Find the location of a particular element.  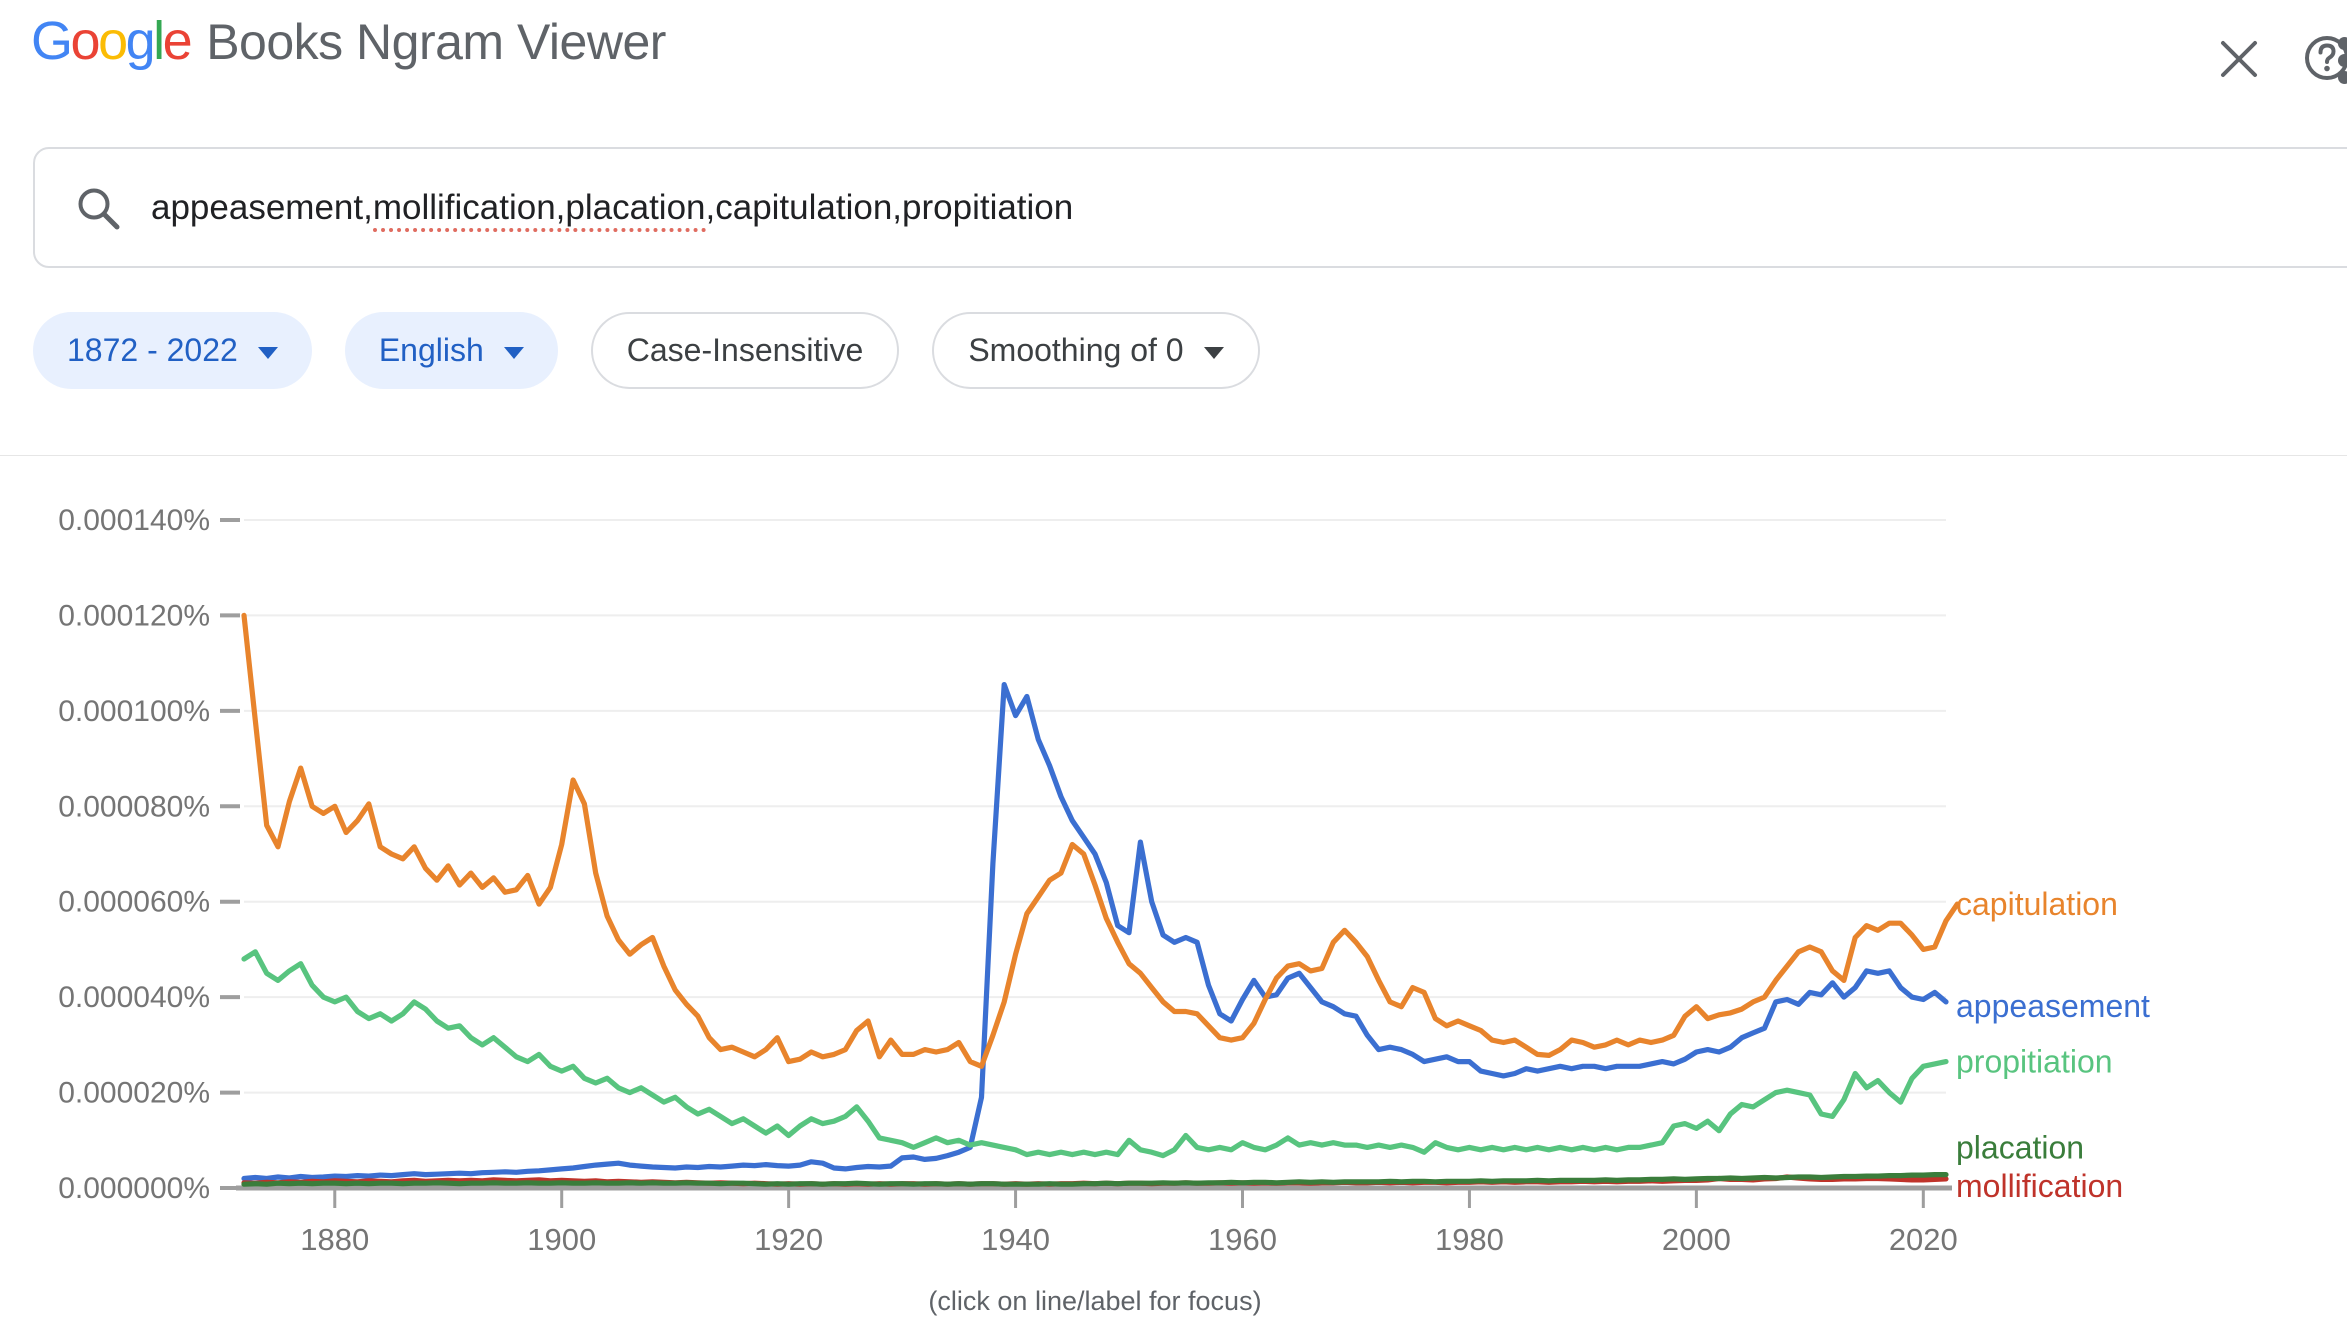

series-line-propitiation is located at coordinates (1095, 1054).